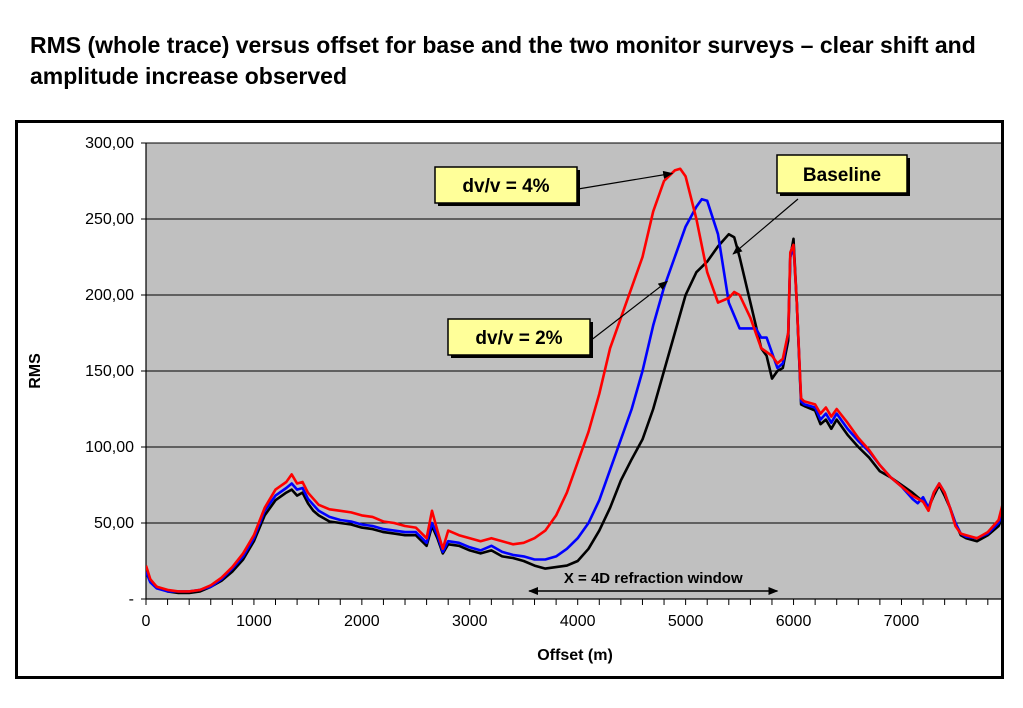 The image size is (1023, 708). I want to click on callout-4pct-box, so click(506, 185).